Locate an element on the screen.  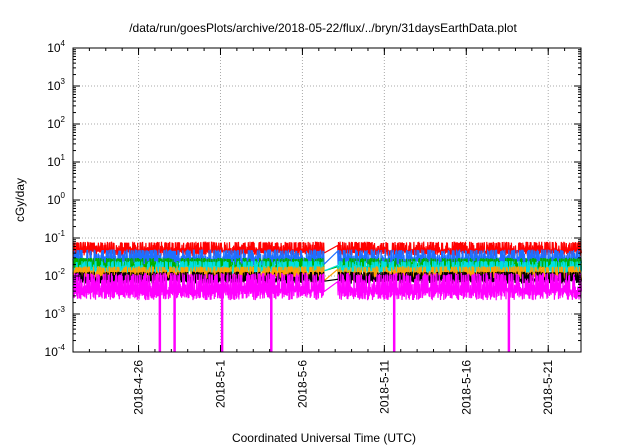
y-tick-label: 10⁻² is located at coordinates (55, 275).